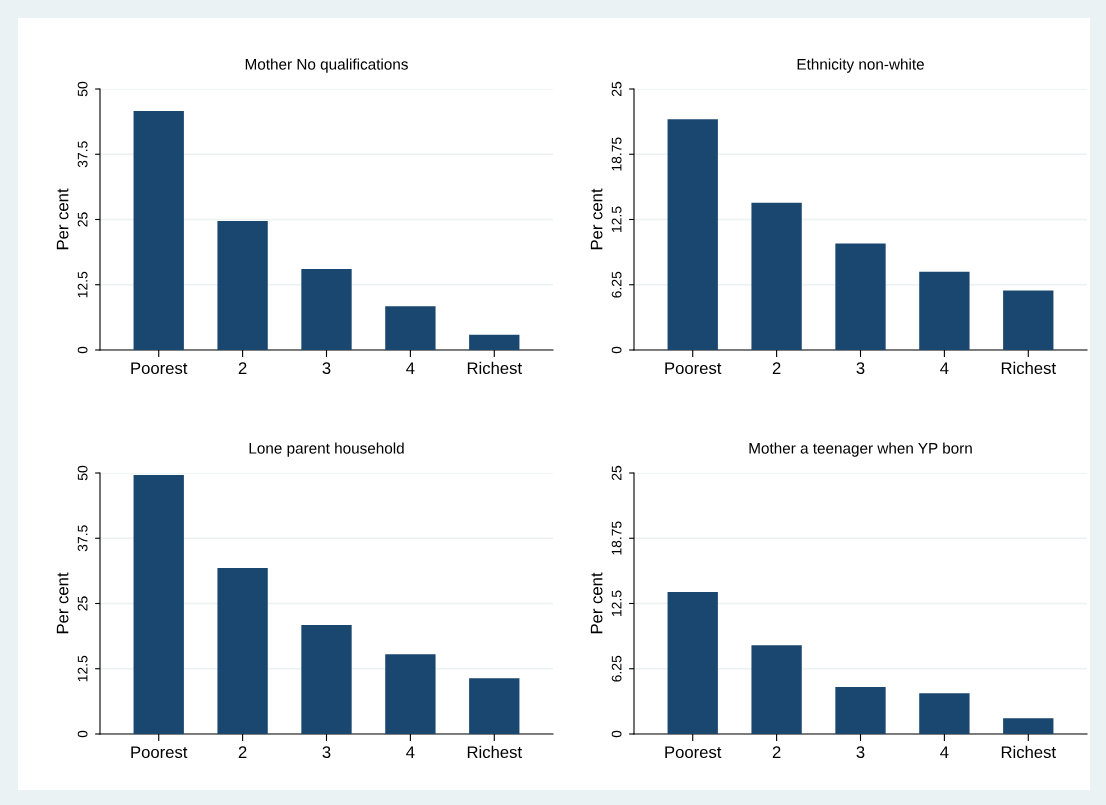 The image size is (1106, 805). I want to click on chart-title: Ethnicity non-white, so click(860, 65).